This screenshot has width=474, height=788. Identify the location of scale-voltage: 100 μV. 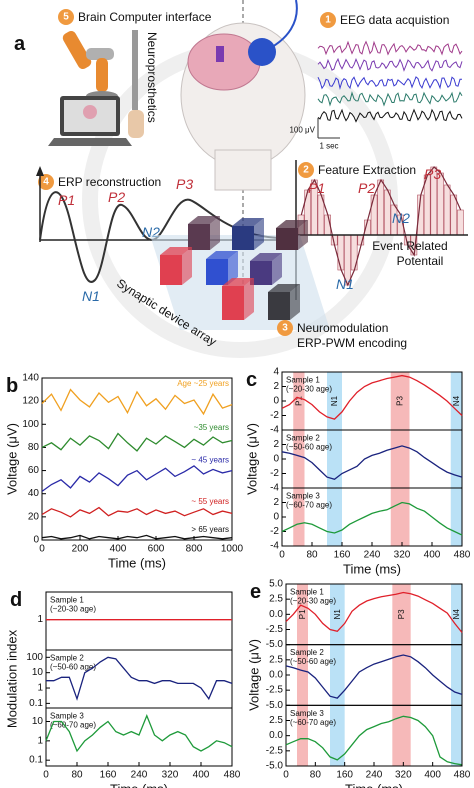
(302, 130).